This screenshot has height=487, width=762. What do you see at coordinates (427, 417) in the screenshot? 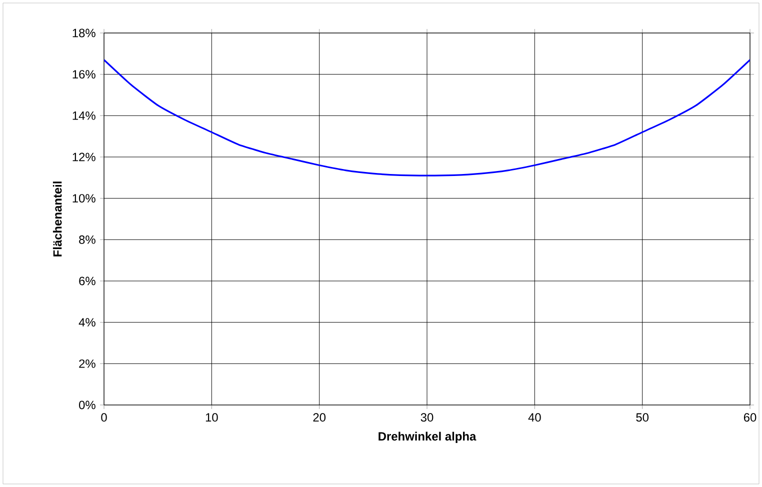
I see `x-tick-label: 30` at bounding box center [427, 417].